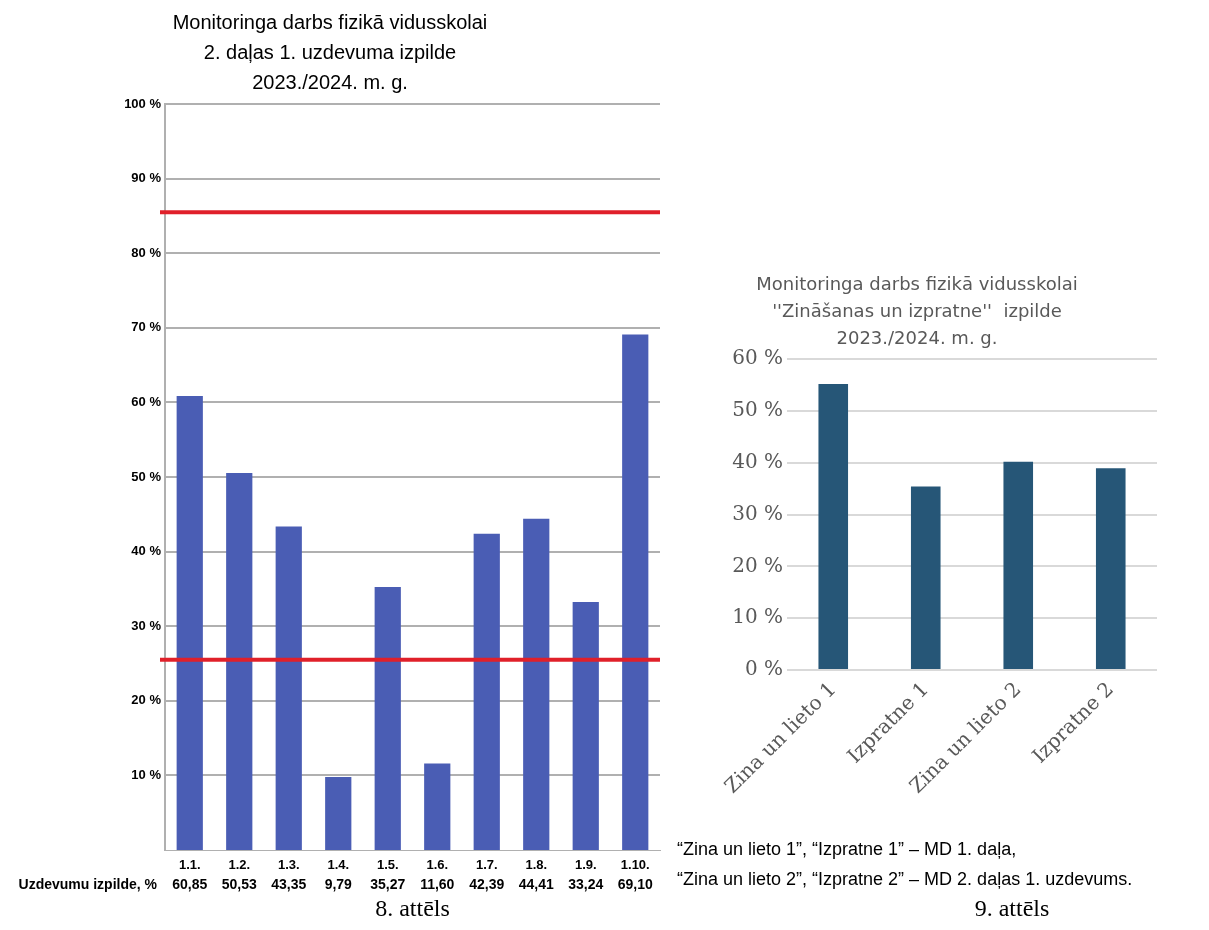 The width and height of the screenshot is (1209, 930). What do you see at coordinates (763, 668) in the screenshot?
I see `y-tick-label: 0 %` at bounding box center [763, 668].